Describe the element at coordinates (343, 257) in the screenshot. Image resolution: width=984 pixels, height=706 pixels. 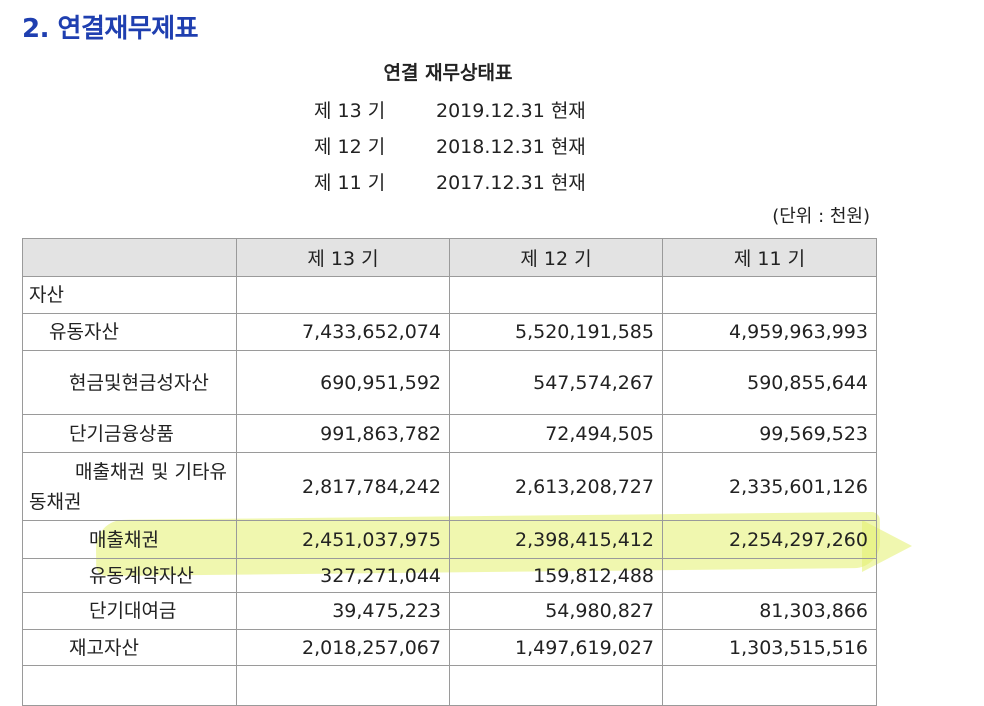
I see `header-cell-13: 제 13 기` at that location.